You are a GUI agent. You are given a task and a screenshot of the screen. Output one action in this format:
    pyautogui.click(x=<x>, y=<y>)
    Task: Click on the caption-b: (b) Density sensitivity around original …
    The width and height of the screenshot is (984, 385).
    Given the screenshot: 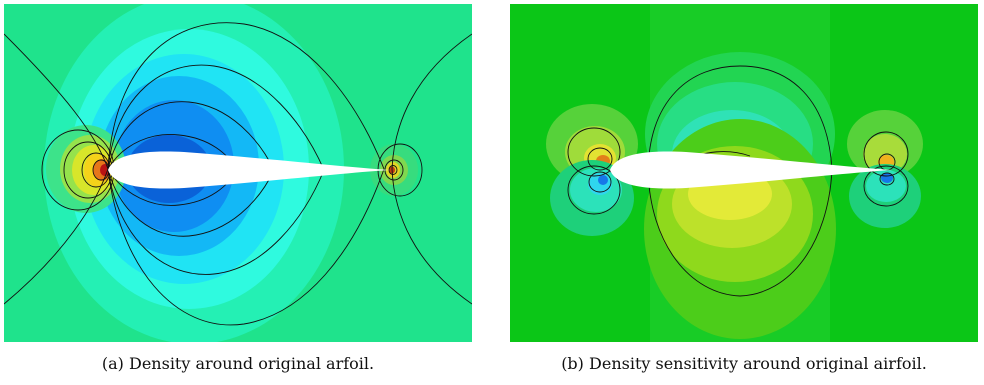 What is the action you would take?
    pyautogui.click(x=744, y=363)
    